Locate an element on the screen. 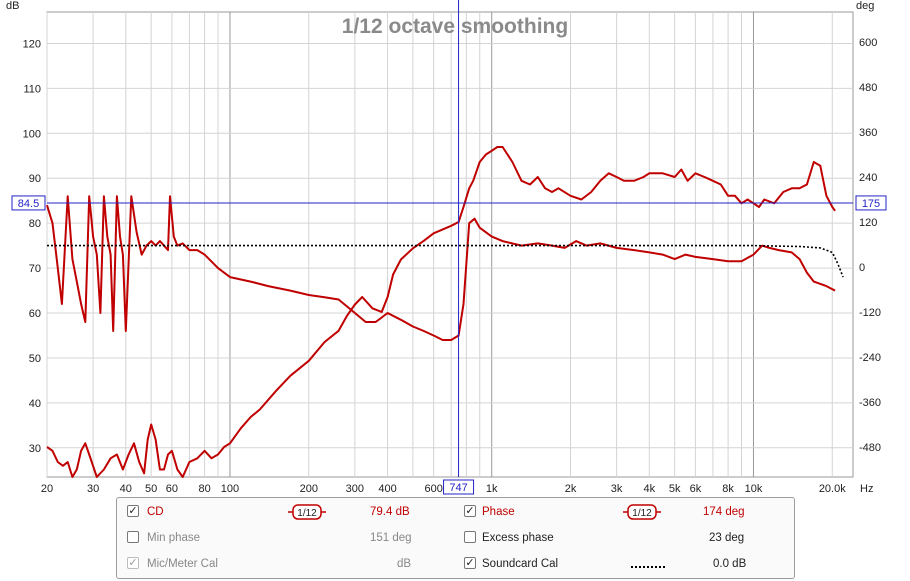 The image size is (910, 581). y-left-tick-label: 50 is located at coordinates (35, 359).